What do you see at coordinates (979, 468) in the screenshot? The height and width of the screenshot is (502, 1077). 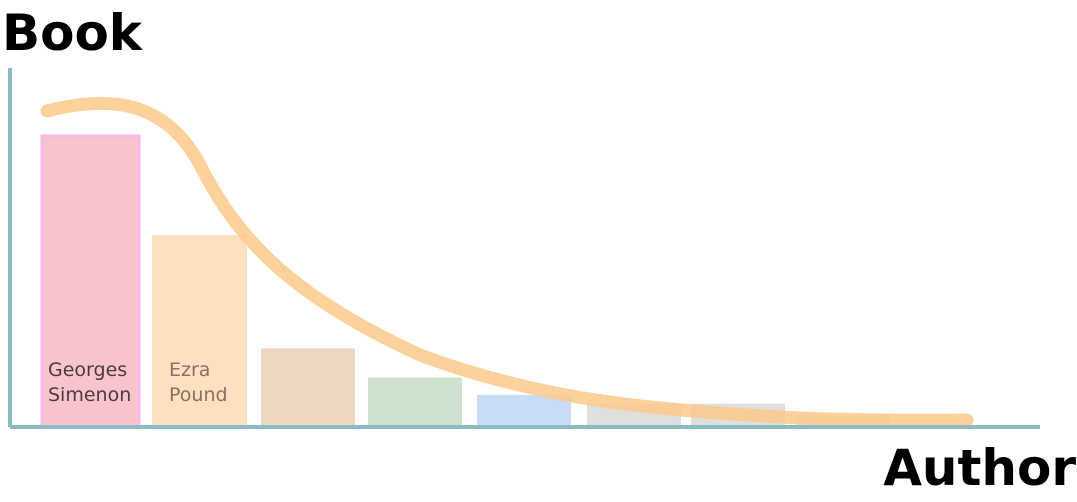 I see `x-axis-label: Author` at bounding box center [979, 468].